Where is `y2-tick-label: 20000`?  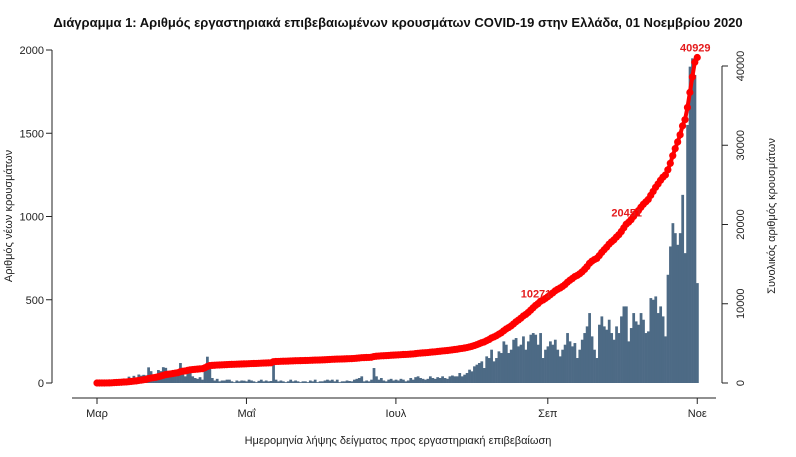
y2-tick-label: 20000 is located at coordinates (741, 224).